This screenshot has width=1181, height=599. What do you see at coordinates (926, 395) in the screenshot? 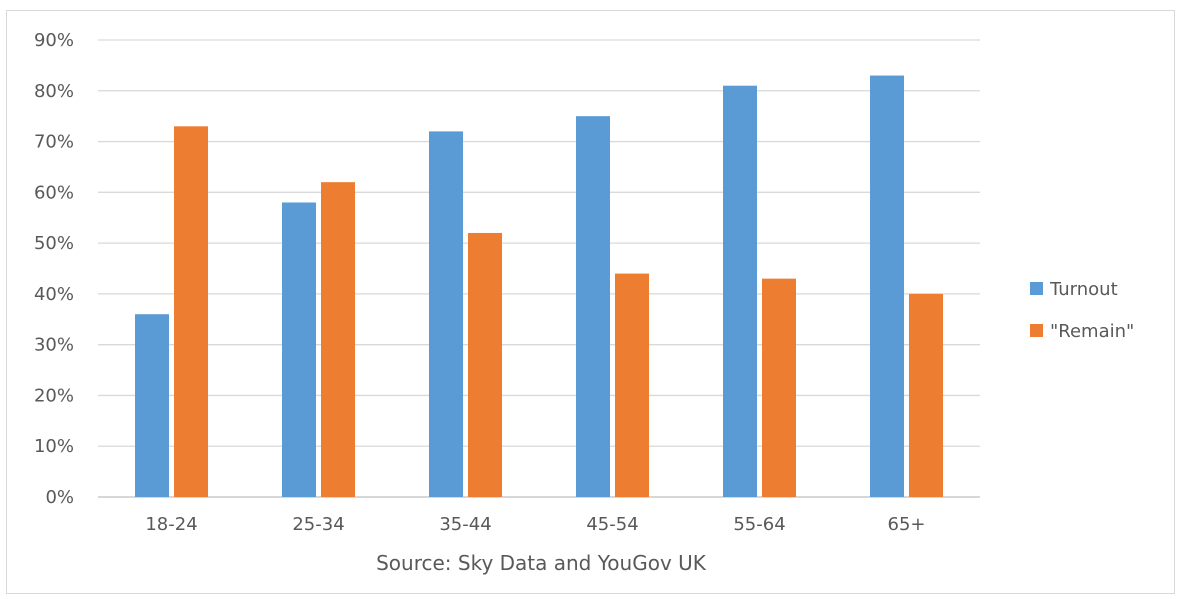
I see `bar-remain-65plus` at bounding box center [926, 395].